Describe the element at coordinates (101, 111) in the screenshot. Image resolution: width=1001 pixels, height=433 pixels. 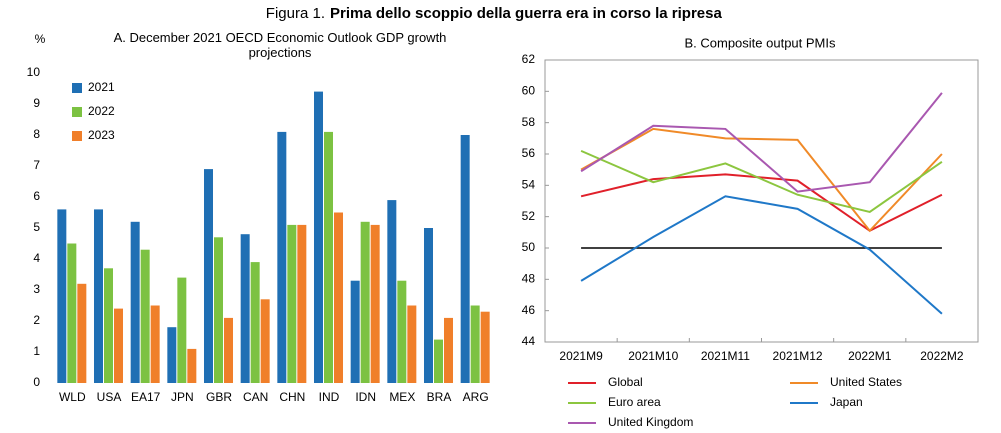
I see `legend-label: 2022` at that location.